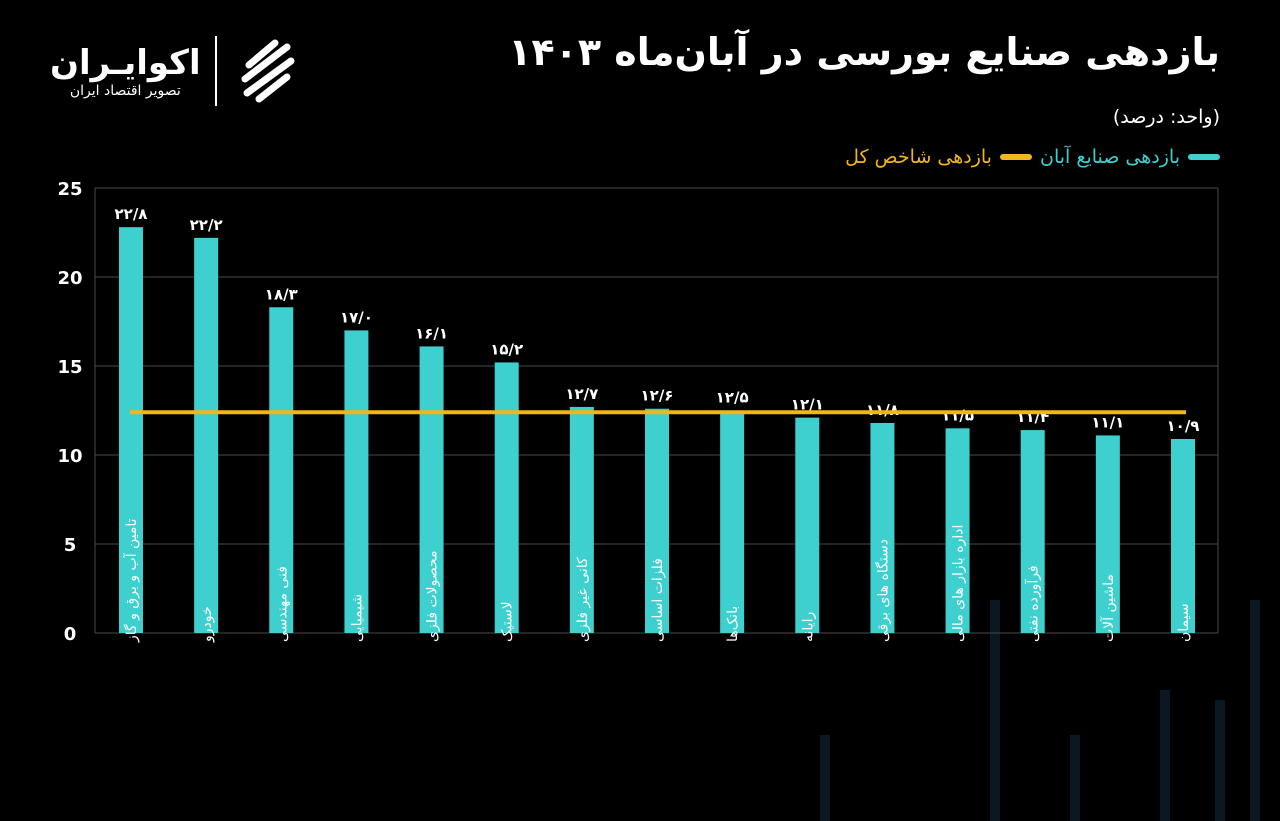 This screenshot has height=821, width=1280. What do you see at coordinates (431, 333) in the screenshot?
I see `data-label: ۱۶/۱` at bounding box center [431, 333].